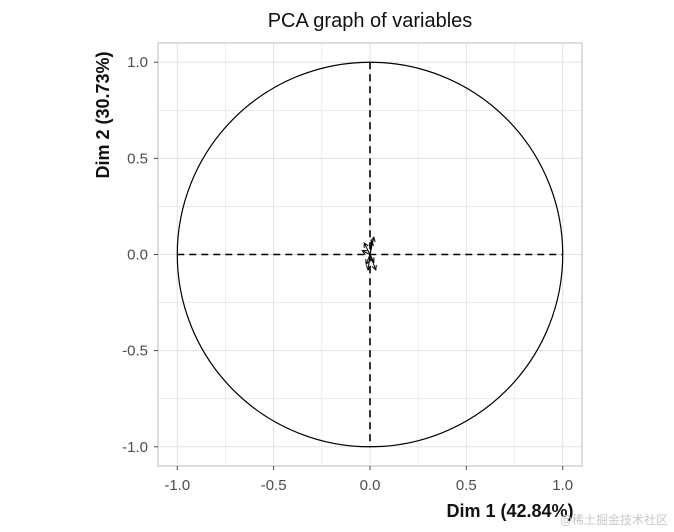 The image size is (674, 532). I want to click on y-tick-label: 0.5, so click(137, 158).